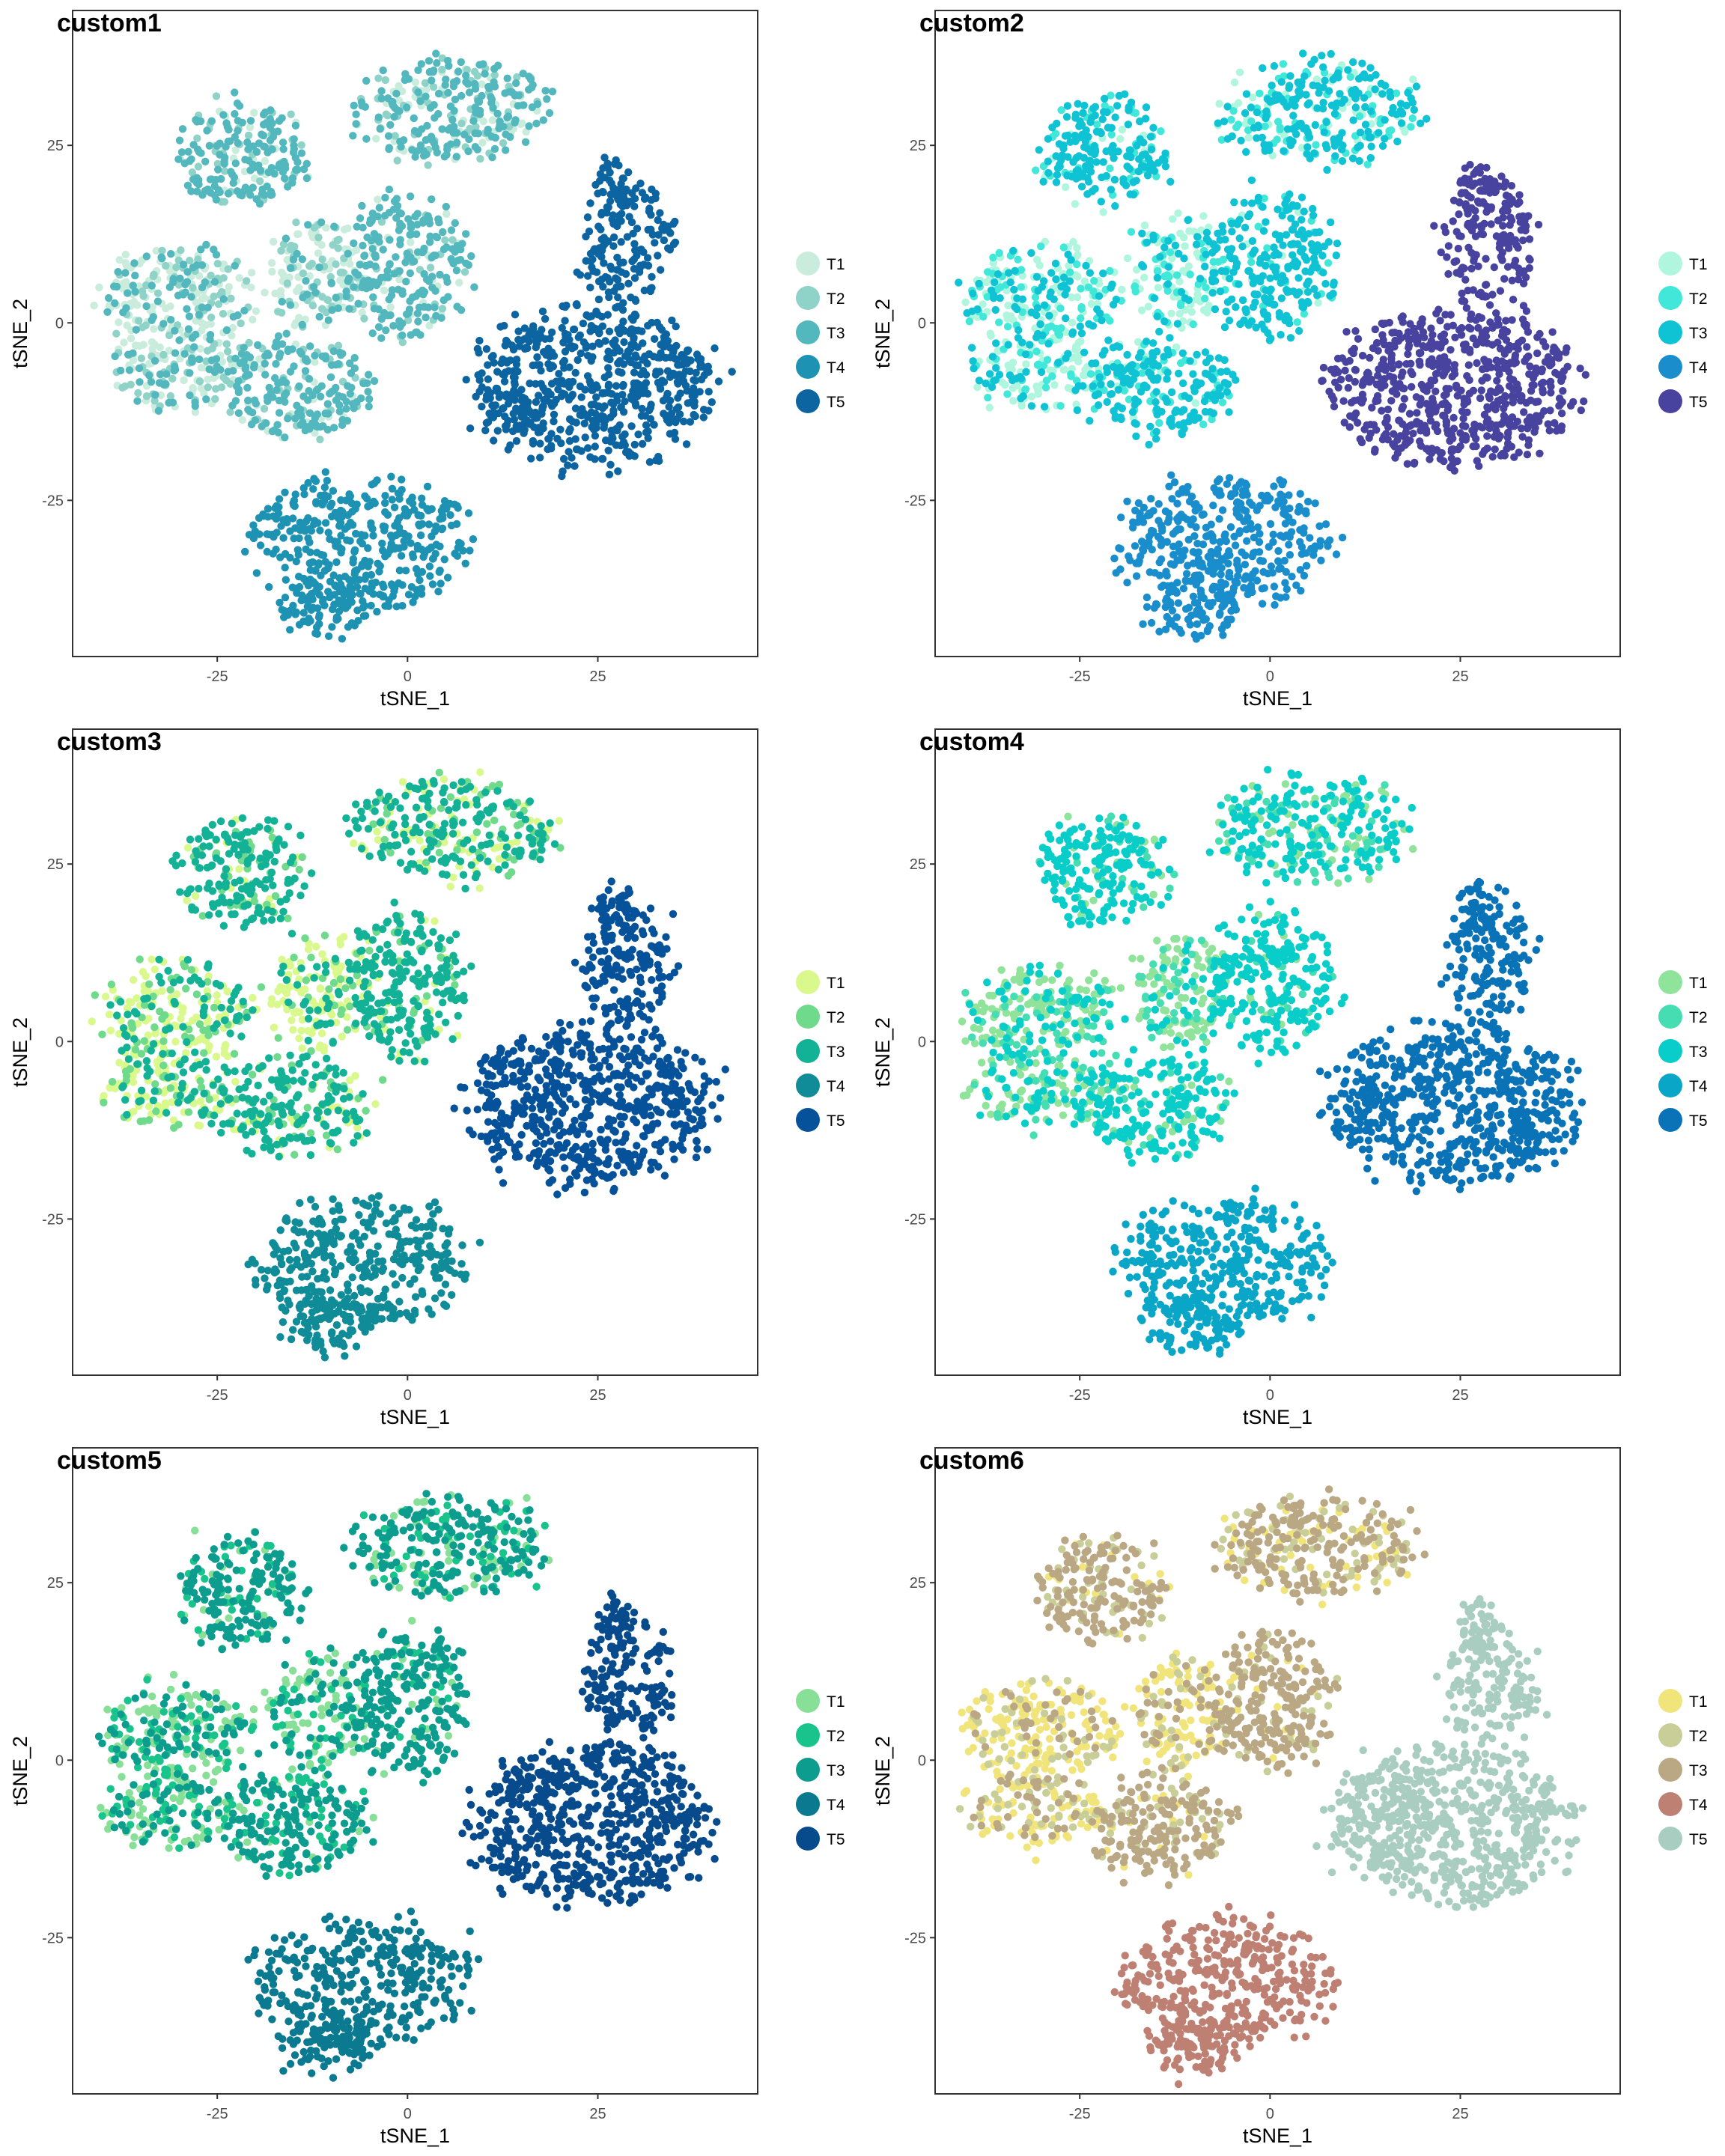 Image resolution: width=1725 pixels, height=2156 pixels. Describe the element at coordinates (53, 501) in the screenshot. I see `y-tick-label: -25` at that location.